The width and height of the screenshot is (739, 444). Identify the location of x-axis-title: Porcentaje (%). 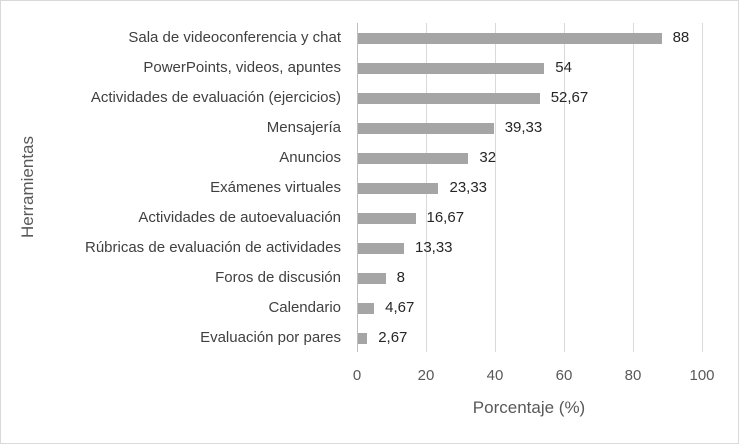
(529, 407).